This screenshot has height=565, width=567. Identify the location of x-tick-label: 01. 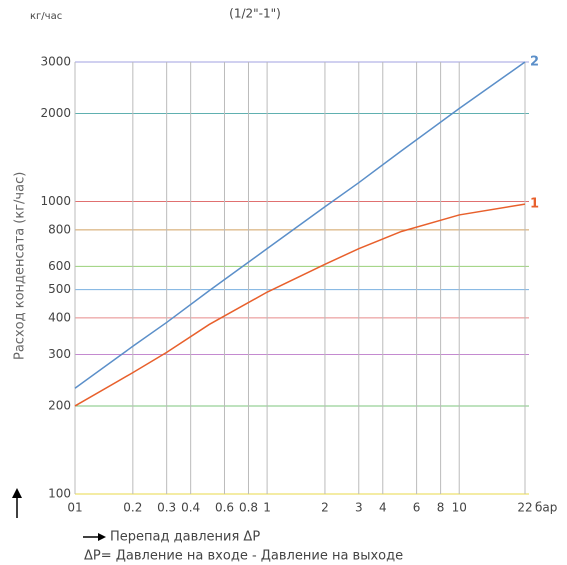
(74, 508).